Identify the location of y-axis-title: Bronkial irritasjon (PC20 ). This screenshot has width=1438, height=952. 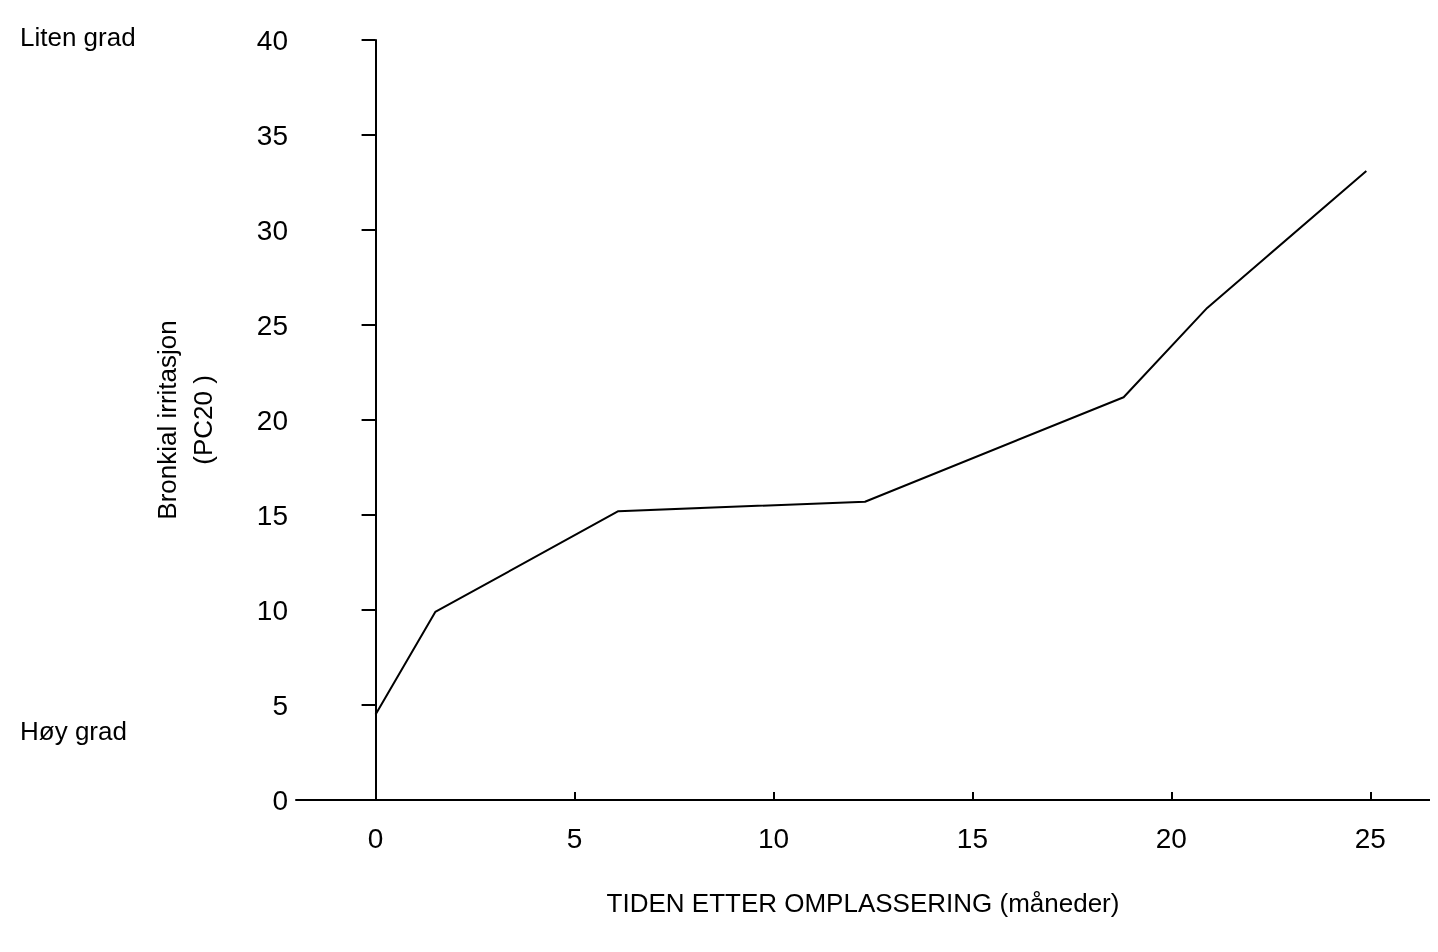
(185, 420).